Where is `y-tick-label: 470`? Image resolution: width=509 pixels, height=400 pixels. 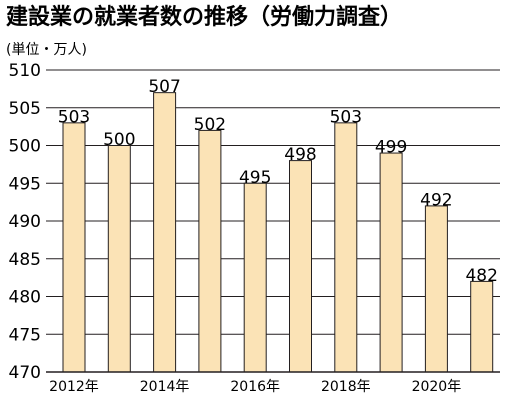 y-tick-label: 470 is located at coordinates (25, 373).